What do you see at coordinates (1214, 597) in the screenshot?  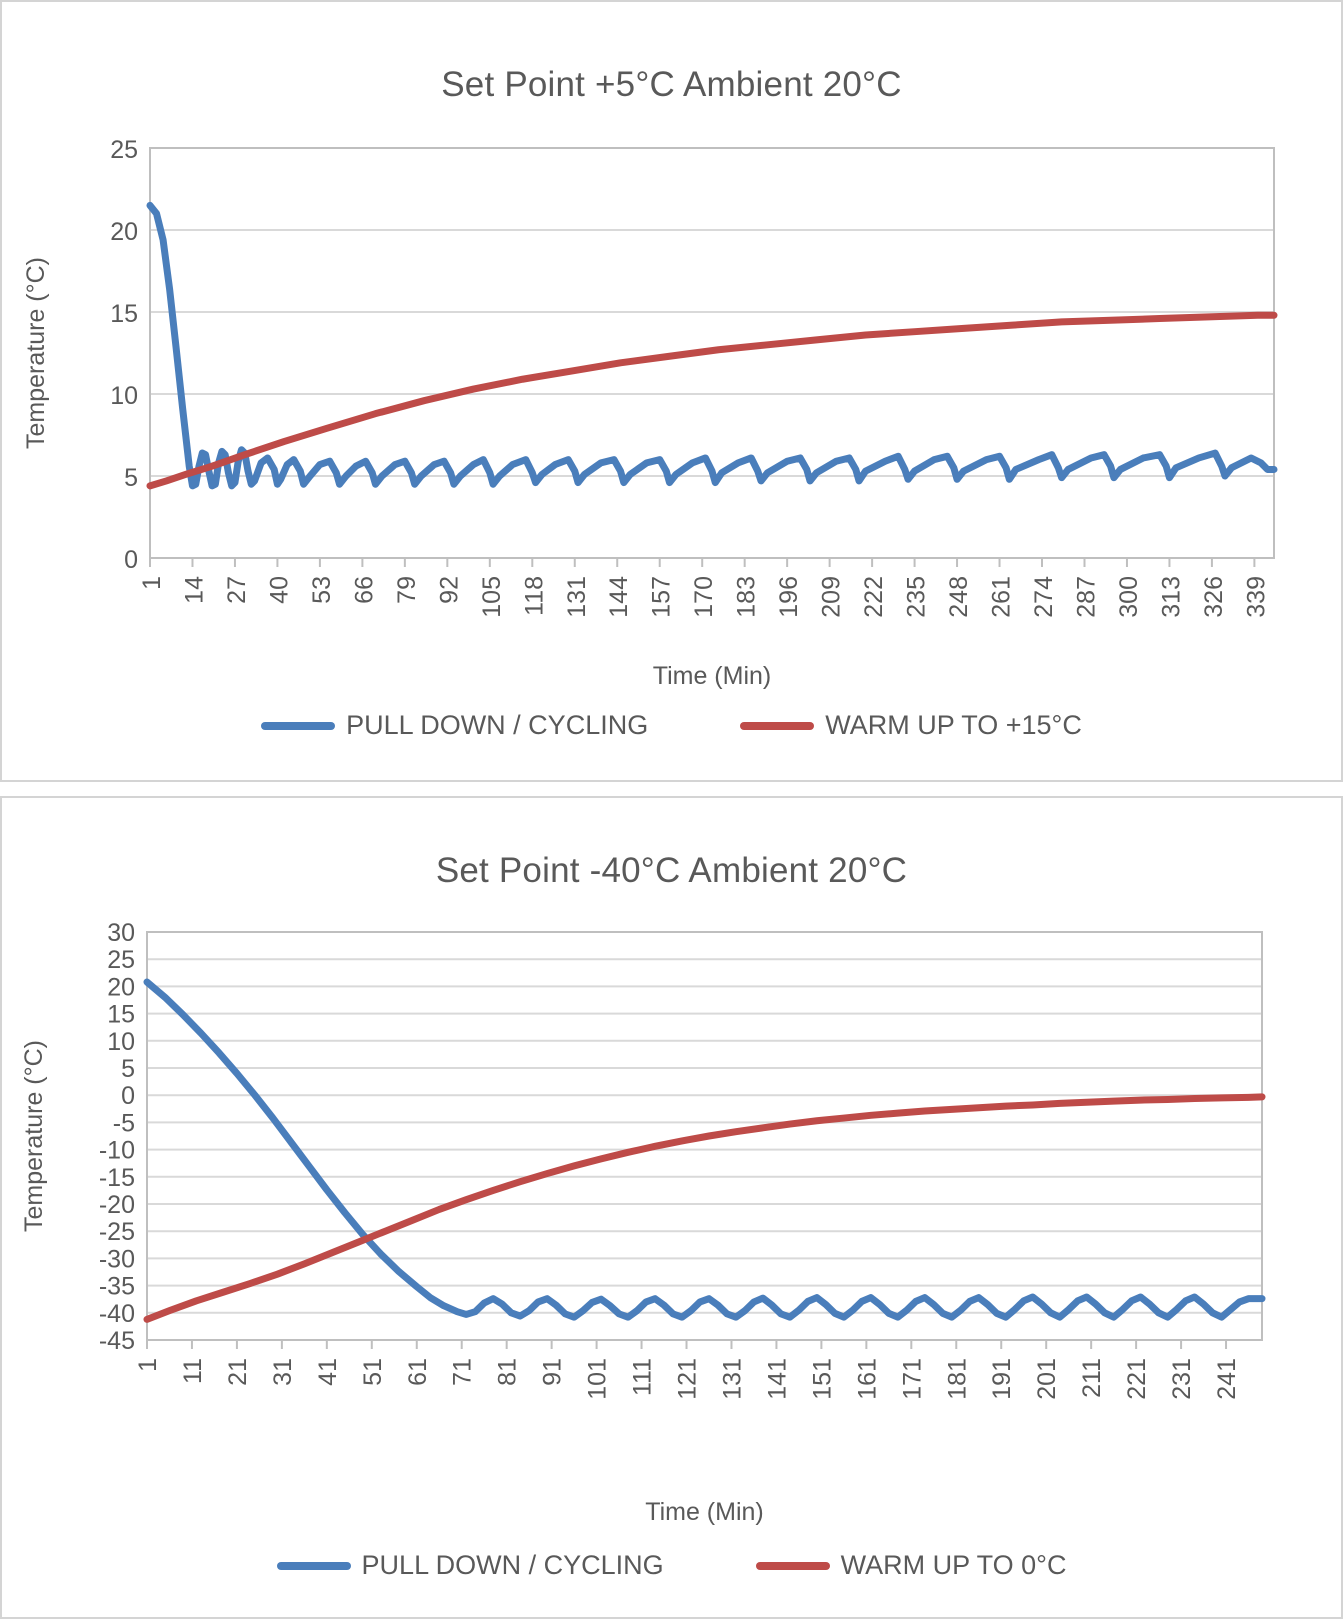 I see `x-tick-label: 326` at bounding box center [1214, 597].